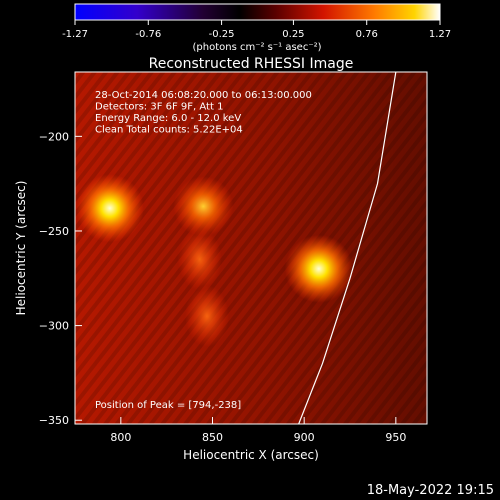 The image size is (500, 500). Describe the element at coordinates (54, 420) in the screenshot. I see `y-tick-label: −350` at that location.